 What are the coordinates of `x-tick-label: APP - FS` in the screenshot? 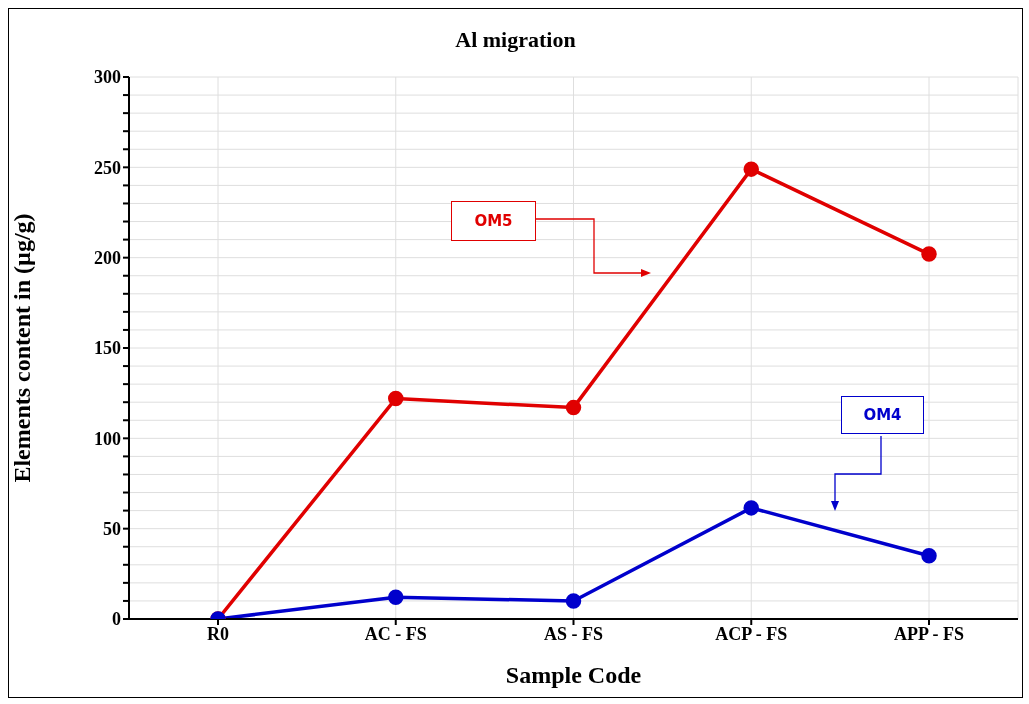 It's located at (929, 633).